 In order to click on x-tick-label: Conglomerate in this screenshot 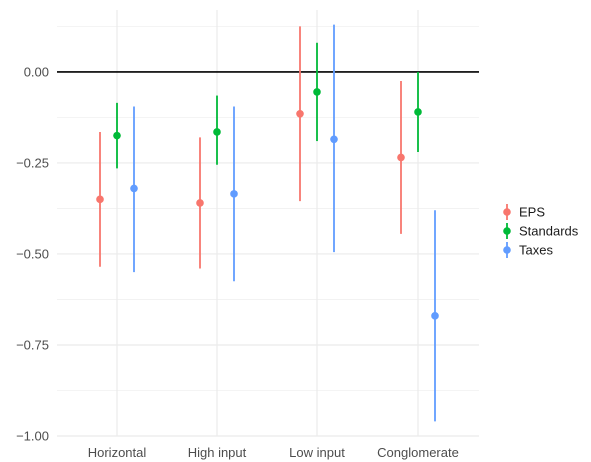, I will do `click(418, 452)`.